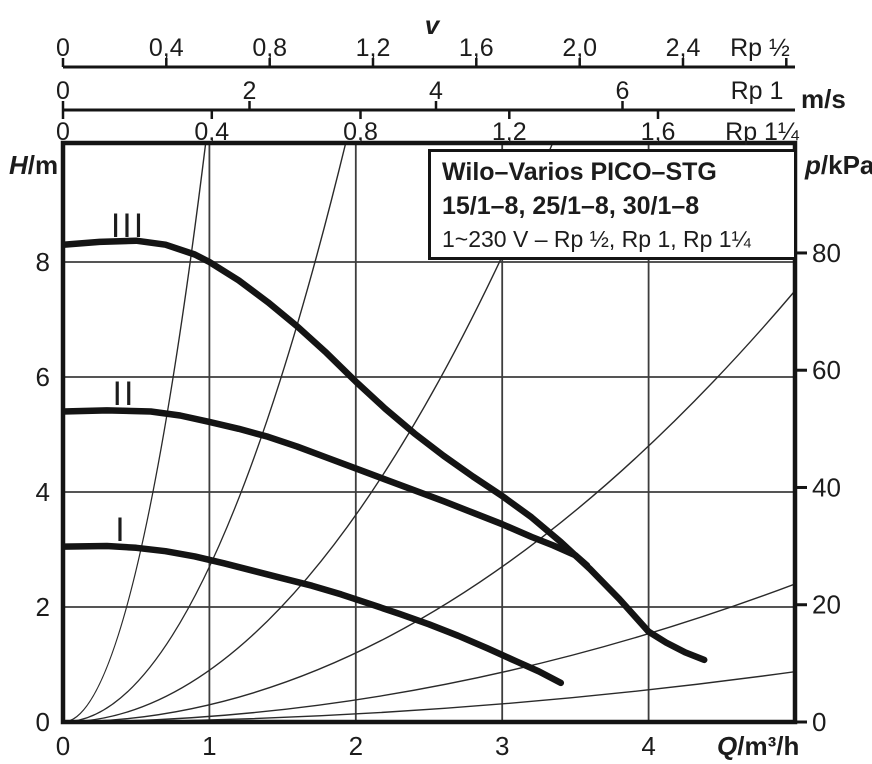 Image resolution: width=872 pixels, height=764 pixels. What do you see at coordinates (269, 48) in the screenshot?
I see `velocity-scale-rp12-label-0,8: 0,8` at bounding box center [269, 48].